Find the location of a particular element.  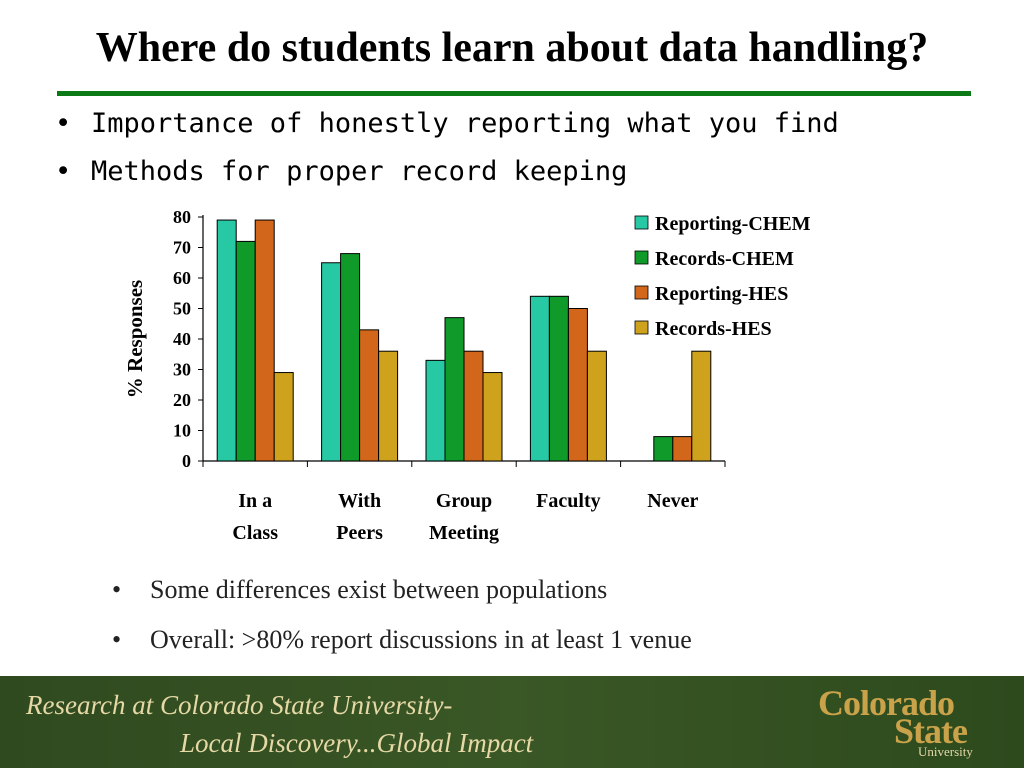

y-tick-label: 70 is located at coordinates (182, 248).